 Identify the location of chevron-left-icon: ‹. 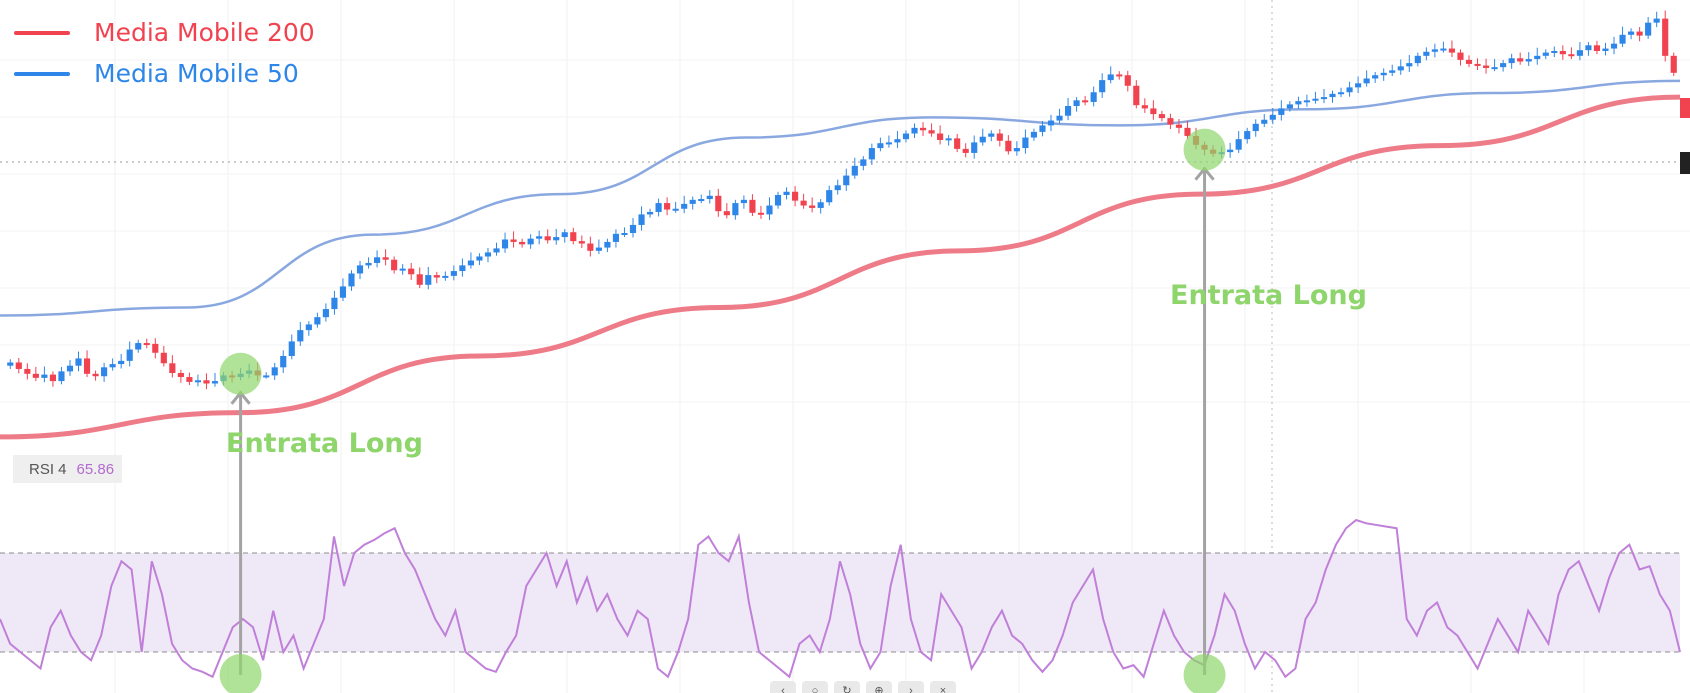
(783, 687).